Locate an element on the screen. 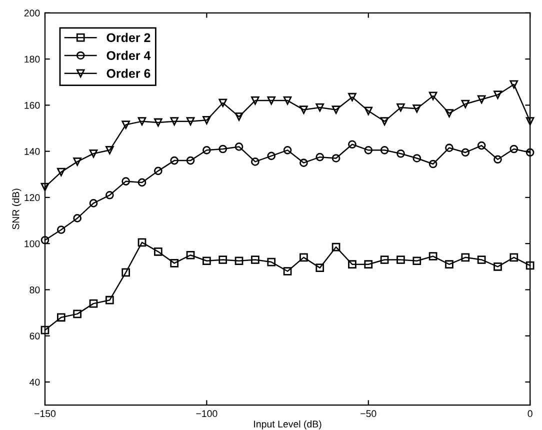  y-tick-label: 120 is located at coordinates (32, 198).